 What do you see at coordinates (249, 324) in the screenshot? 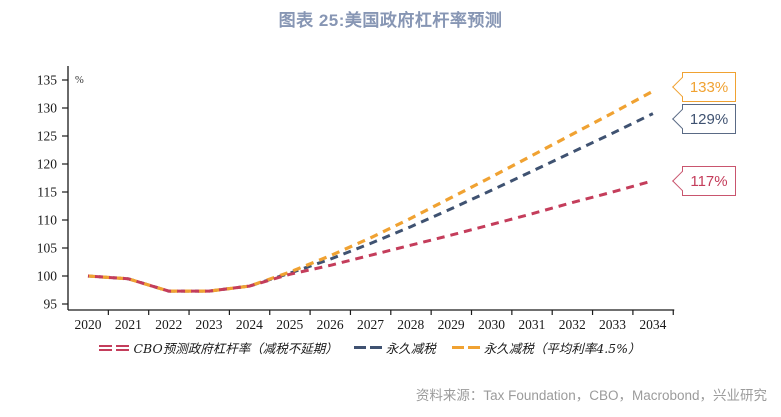
I see `svg-text: 2024` at bounding box center [249, 324].